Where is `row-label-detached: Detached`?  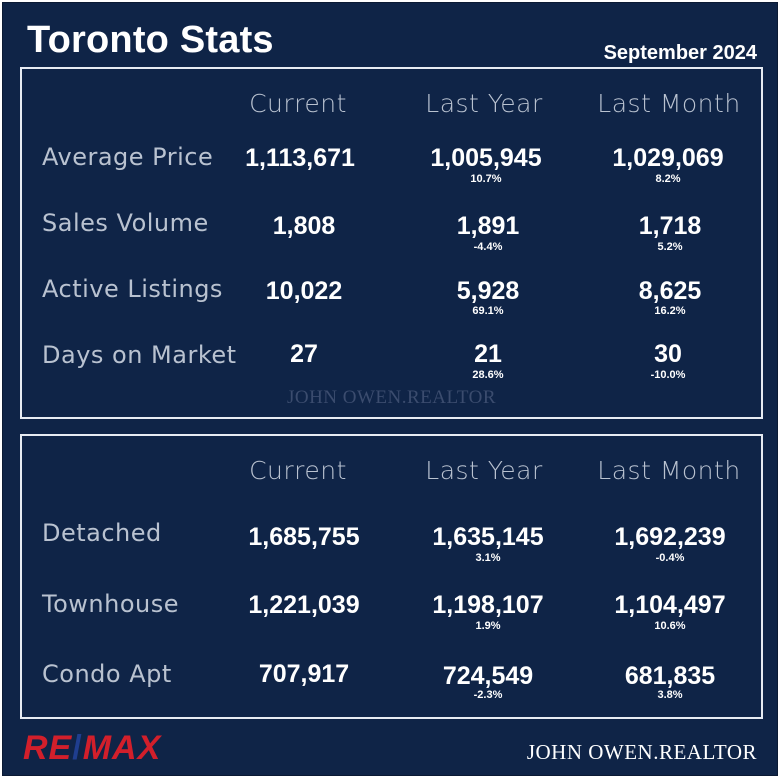
row-label-detached: Detached is located at coordinates (102, 533).